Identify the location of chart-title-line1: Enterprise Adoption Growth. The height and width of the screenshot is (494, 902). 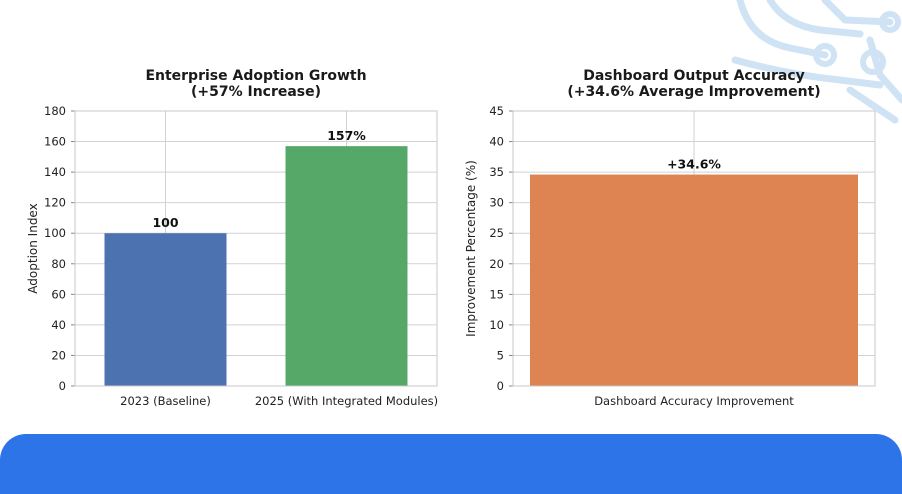
(255, 76).